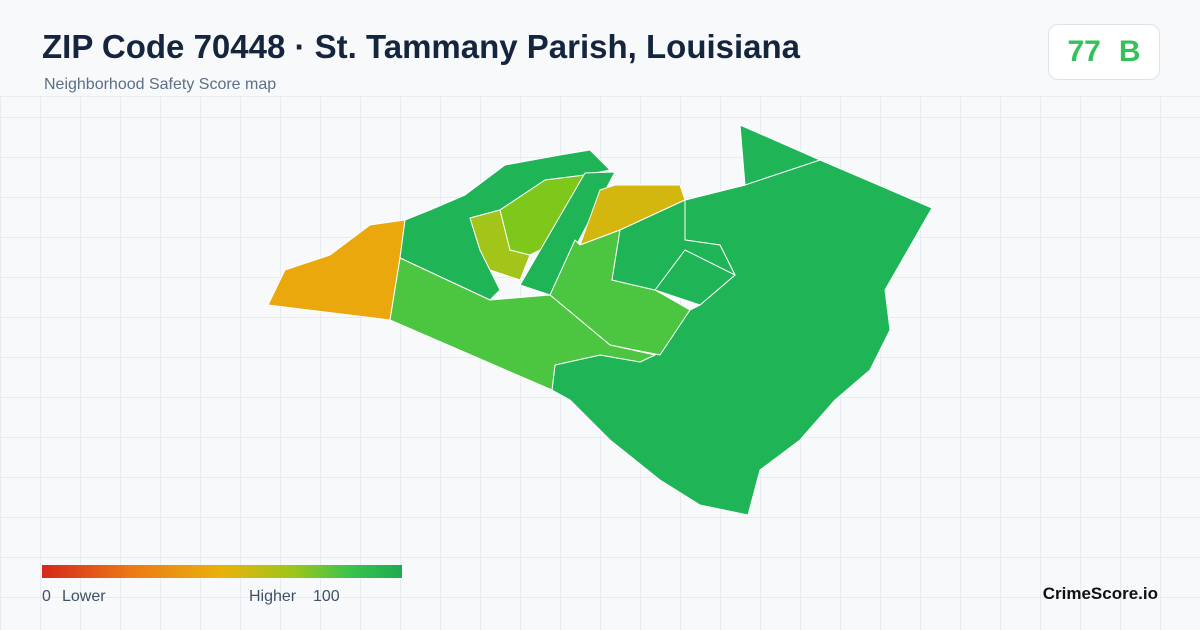  I want to click on brand: CrimeScore.io, so click(1100, 593).